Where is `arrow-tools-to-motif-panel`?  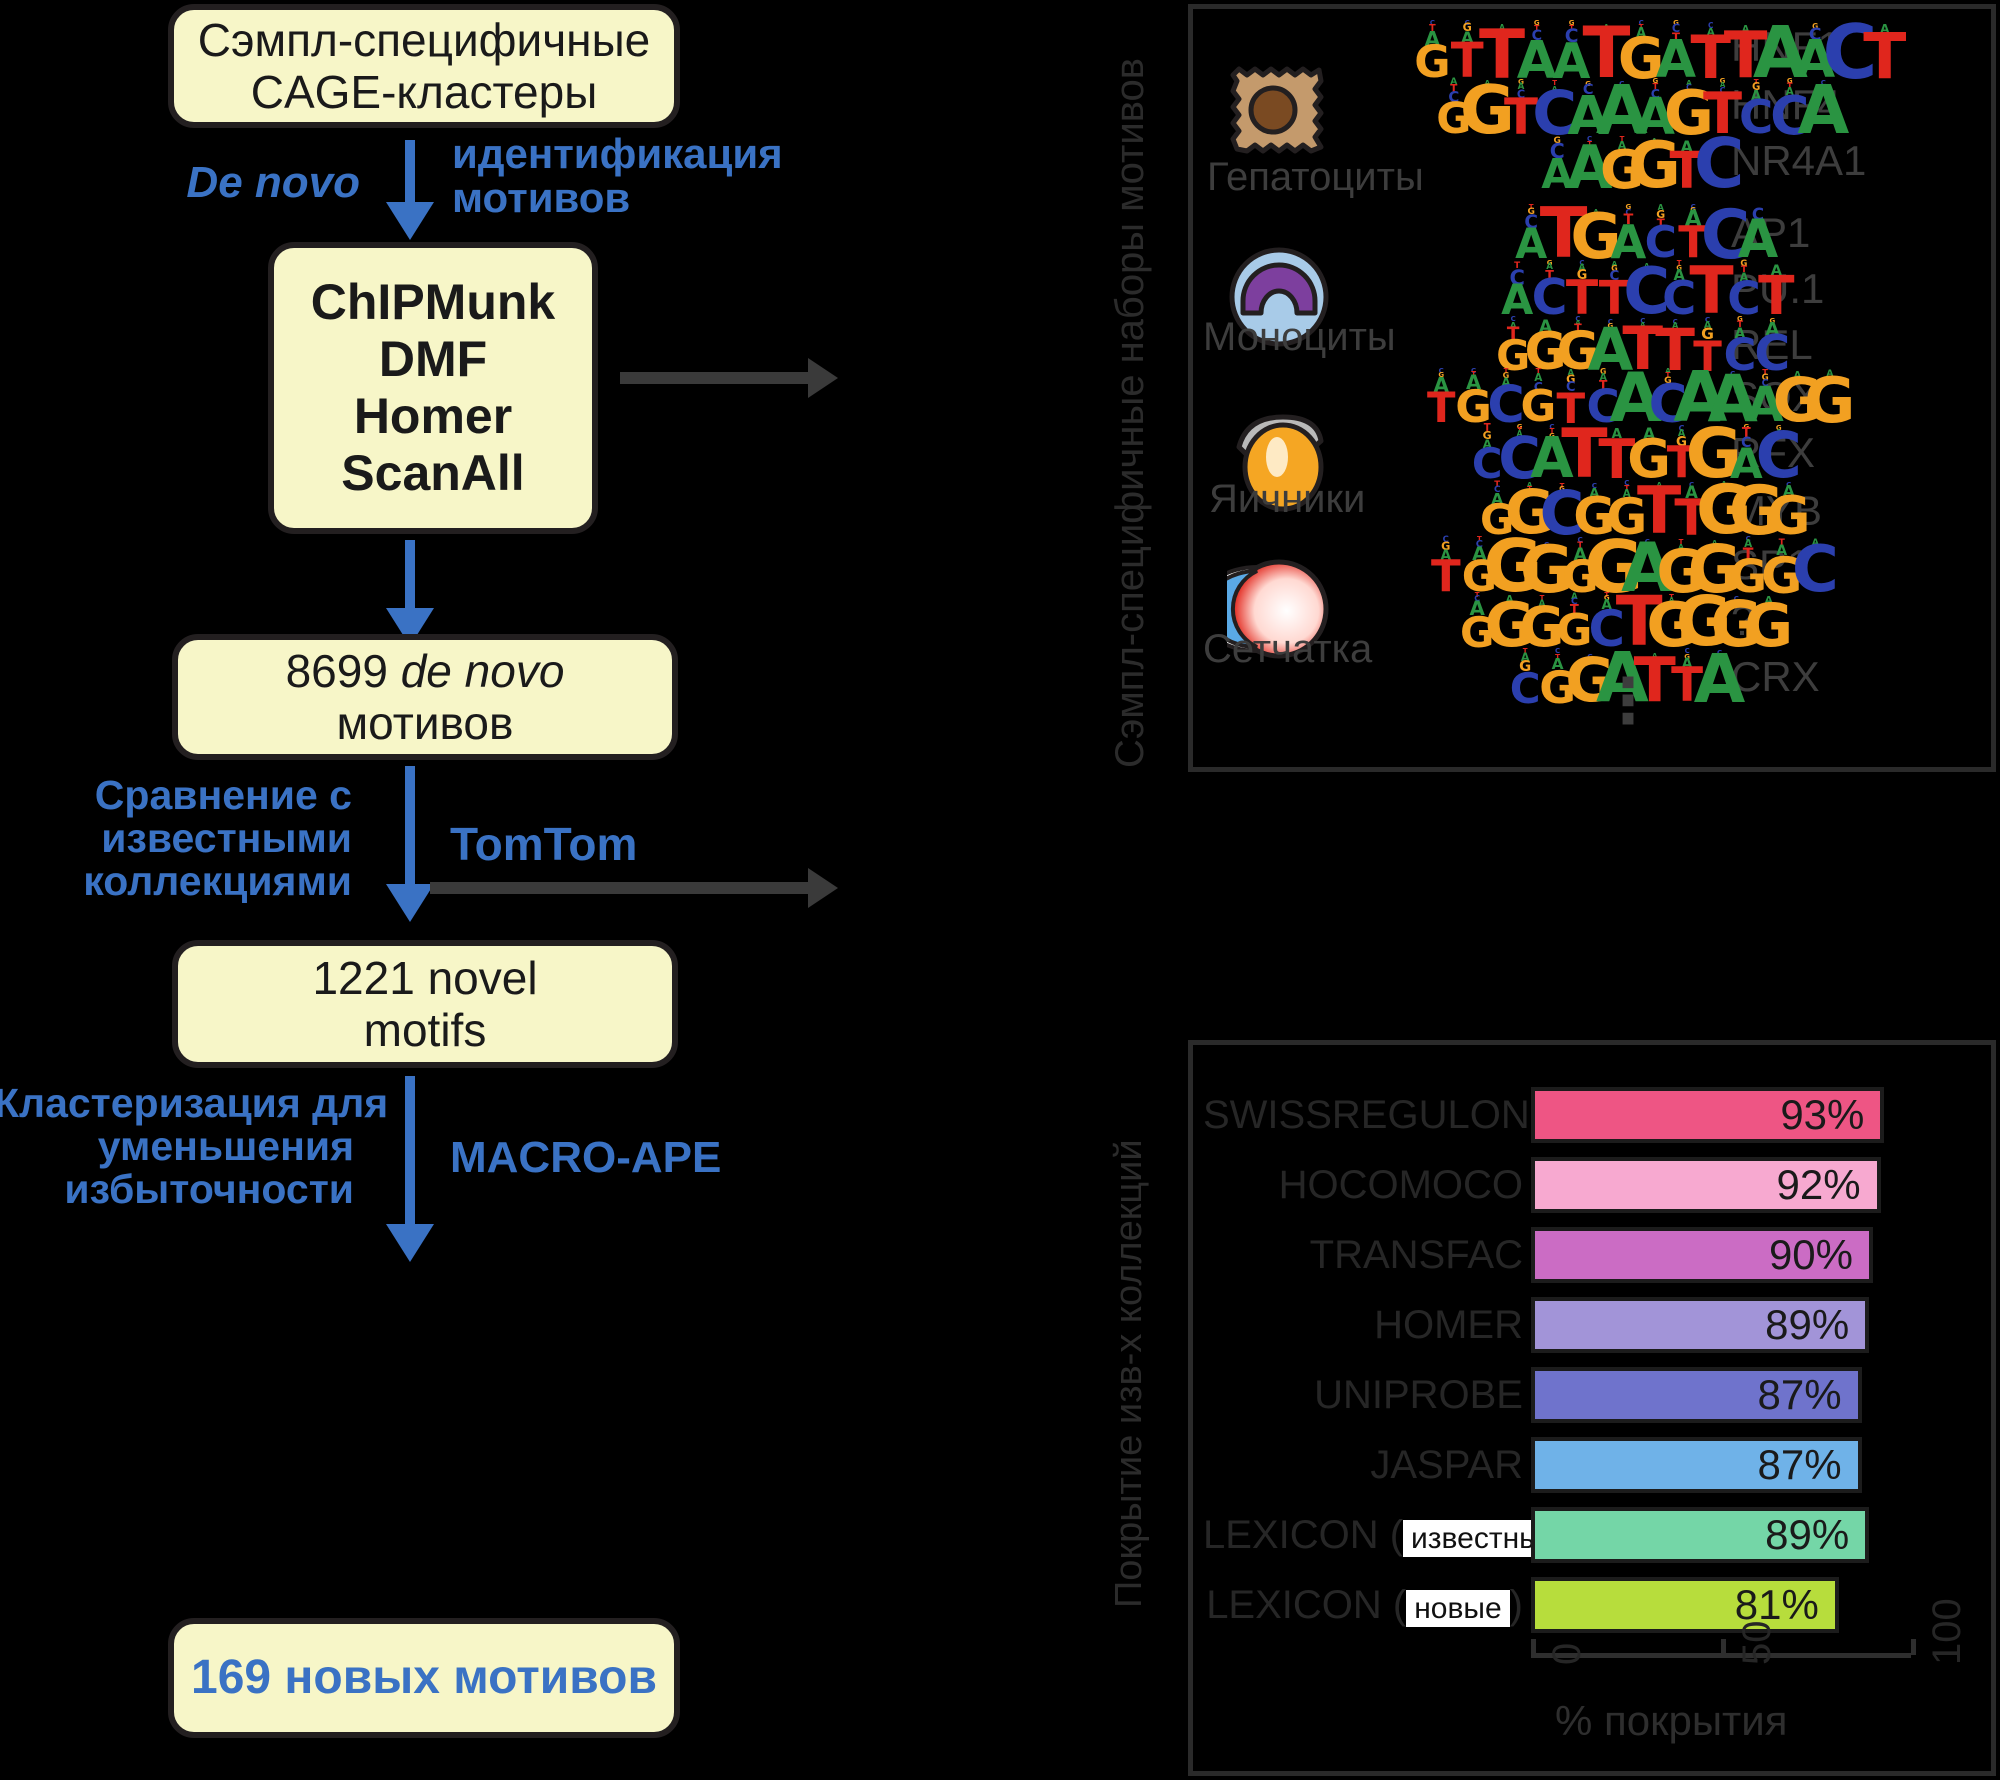 arrow-tools-to-motif-panel is located at coordinates (730, 378).